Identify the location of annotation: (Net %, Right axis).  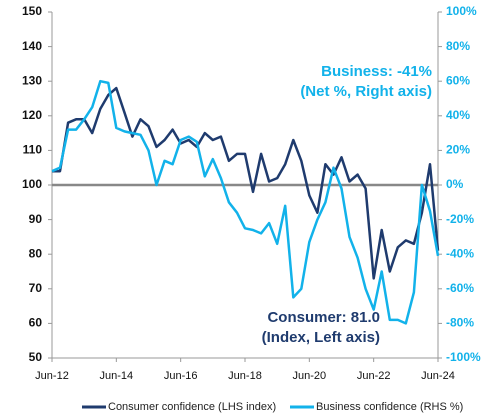
(366, 91).